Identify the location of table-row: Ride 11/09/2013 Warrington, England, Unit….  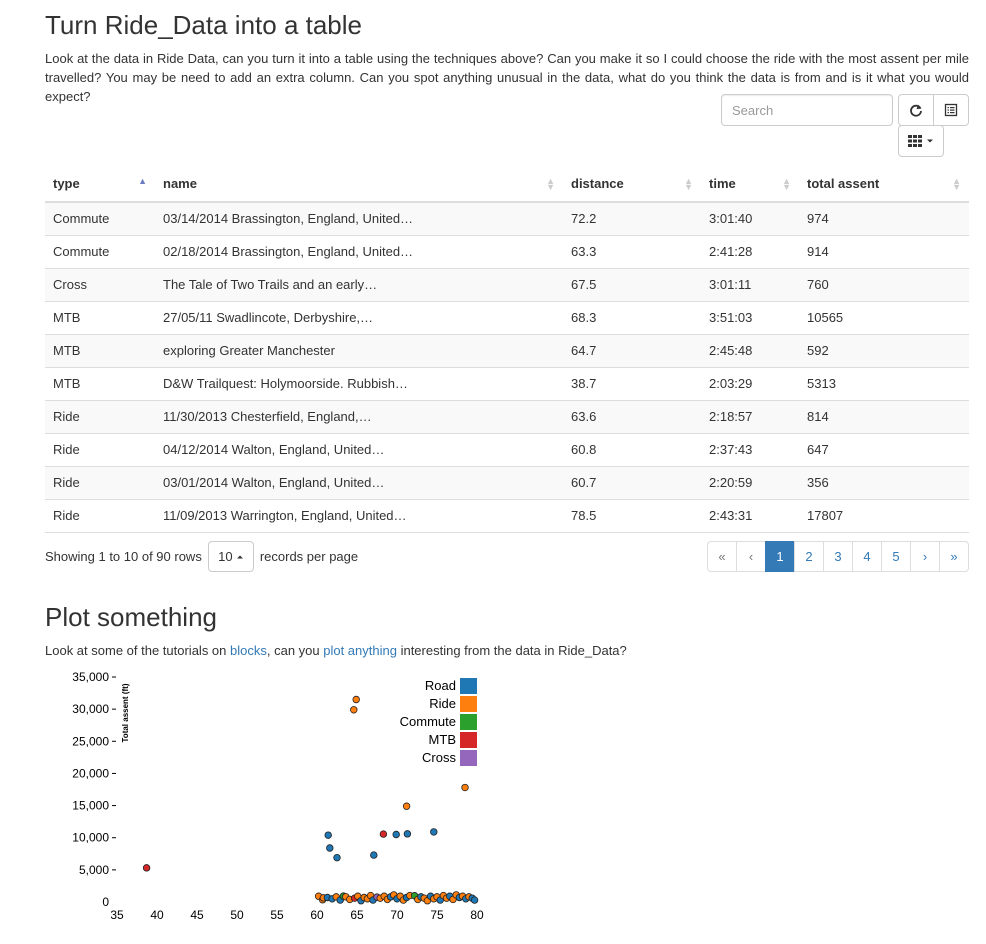
(507, 515).